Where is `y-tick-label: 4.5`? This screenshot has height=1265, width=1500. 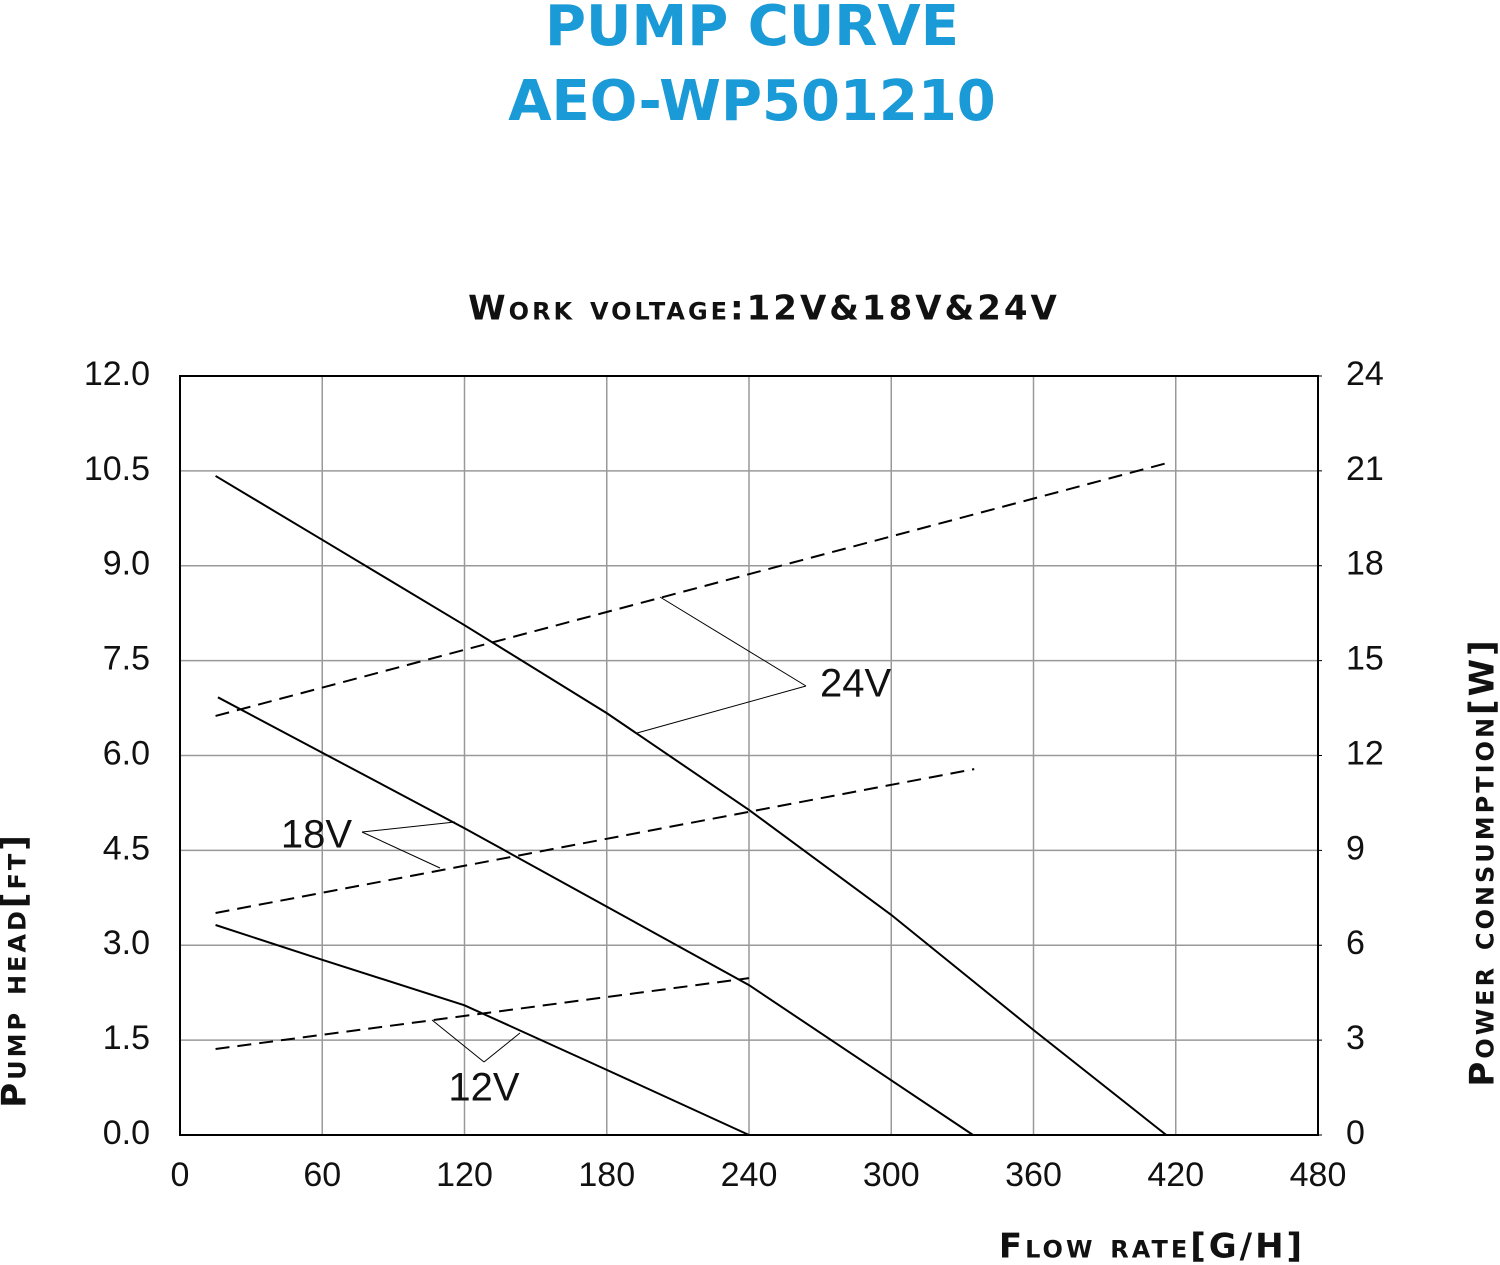 y-tick-label: 4.5 is located at coordinates (126, 848).